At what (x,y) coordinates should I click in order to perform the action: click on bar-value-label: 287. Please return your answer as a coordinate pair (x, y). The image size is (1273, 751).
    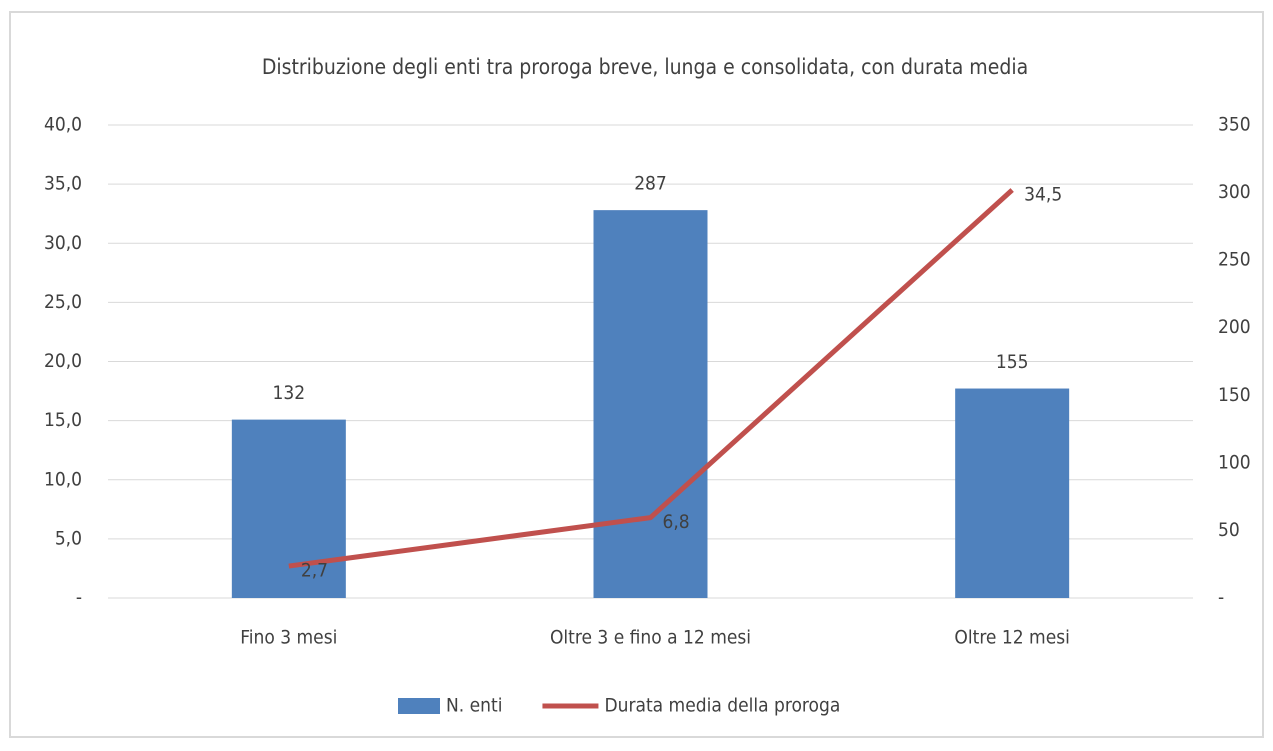
    Looking at the image, I should click on (650, 184).